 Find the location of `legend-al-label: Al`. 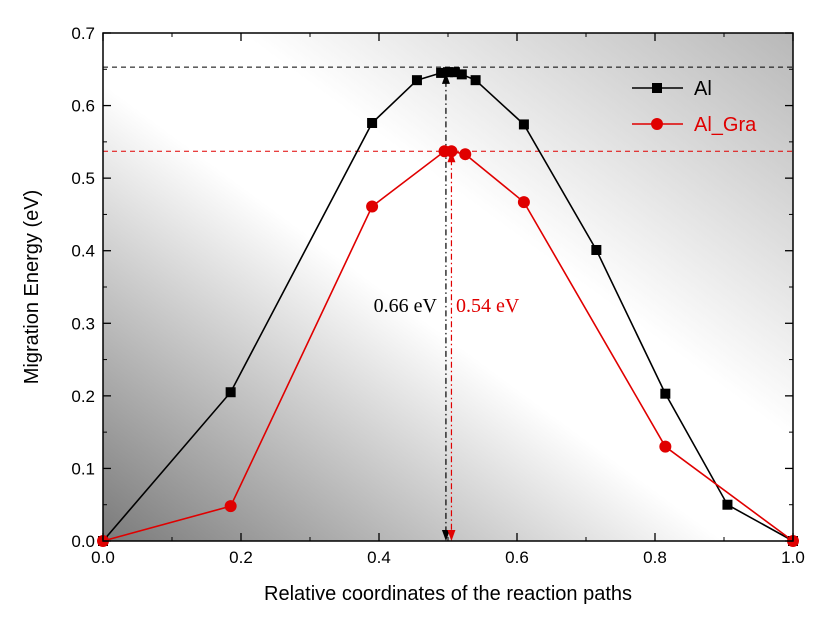

legend-al-label: Al is located at coordinates (703, 89).